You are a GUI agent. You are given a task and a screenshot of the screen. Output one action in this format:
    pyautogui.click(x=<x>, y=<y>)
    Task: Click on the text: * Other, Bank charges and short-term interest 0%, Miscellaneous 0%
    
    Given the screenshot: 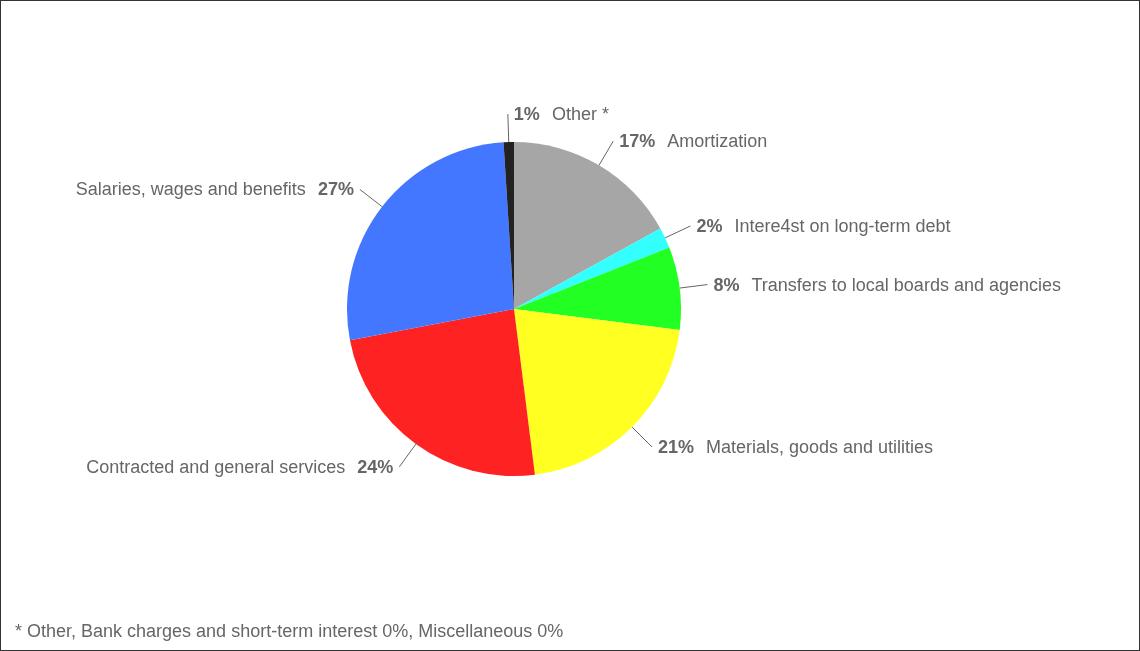 What is the action you would take?
    pyautogui.click(x=289, y=631)
    